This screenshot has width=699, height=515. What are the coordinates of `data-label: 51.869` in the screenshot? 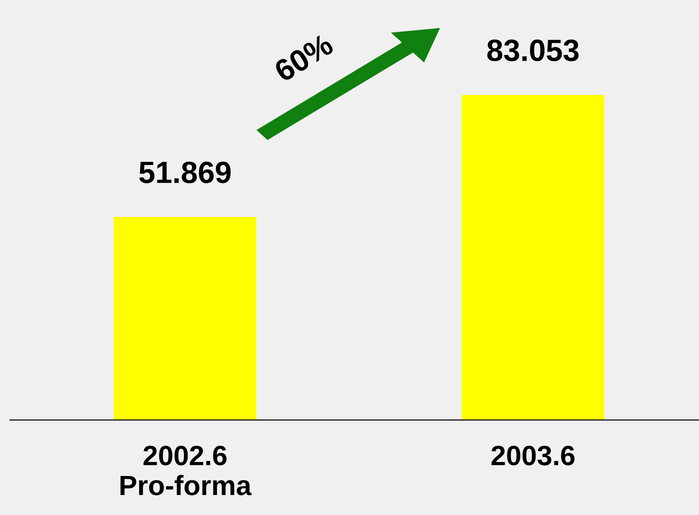 It's located at (185, 173).